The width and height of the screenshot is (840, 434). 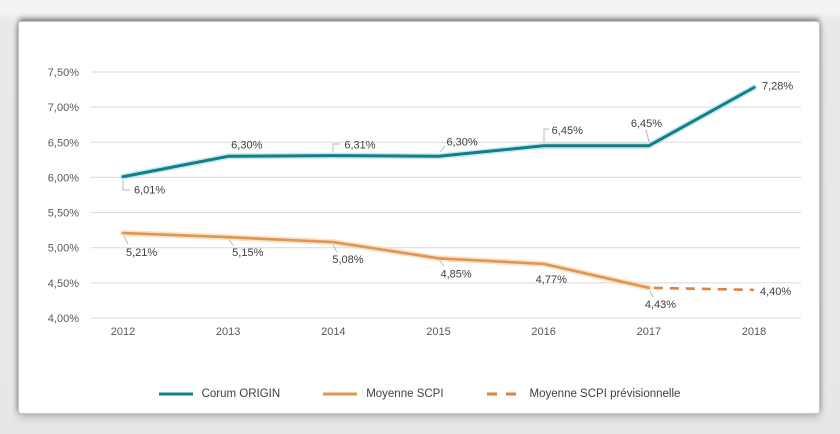 I want to click on y-tick-label: 7,50%, so click(x=63, y=73).